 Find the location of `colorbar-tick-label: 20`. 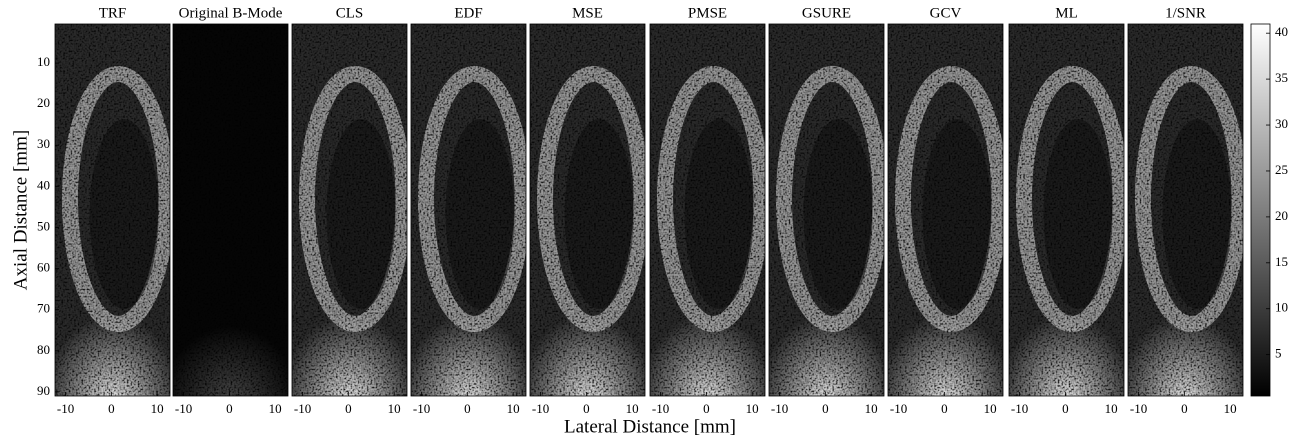

colorbar-tick-label: 20 is located at coordinates (1281, 215).